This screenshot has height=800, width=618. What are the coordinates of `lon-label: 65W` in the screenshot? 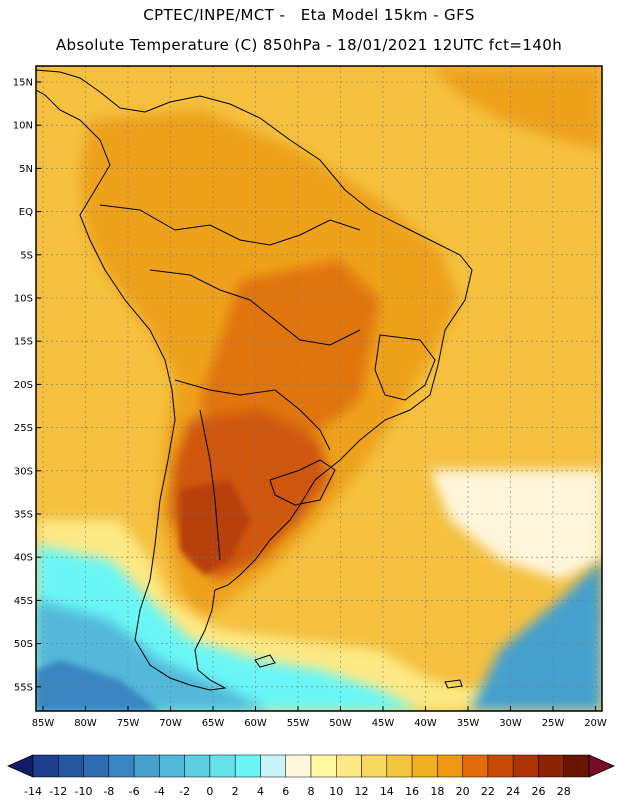 It's located at (213, 723).